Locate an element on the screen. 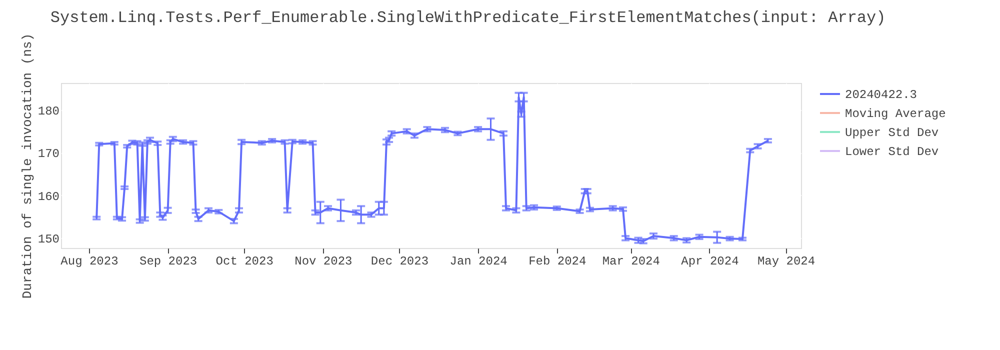  legend-label: 20240422.3 is located at coordinates (881, 95).